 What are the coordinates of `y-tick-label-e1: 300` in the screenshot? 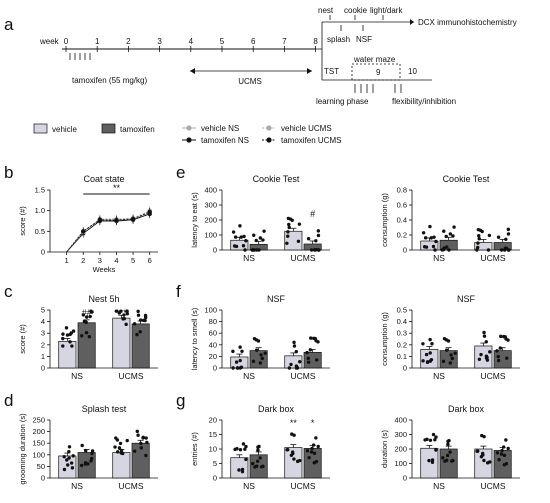 It's located at (210, 205).